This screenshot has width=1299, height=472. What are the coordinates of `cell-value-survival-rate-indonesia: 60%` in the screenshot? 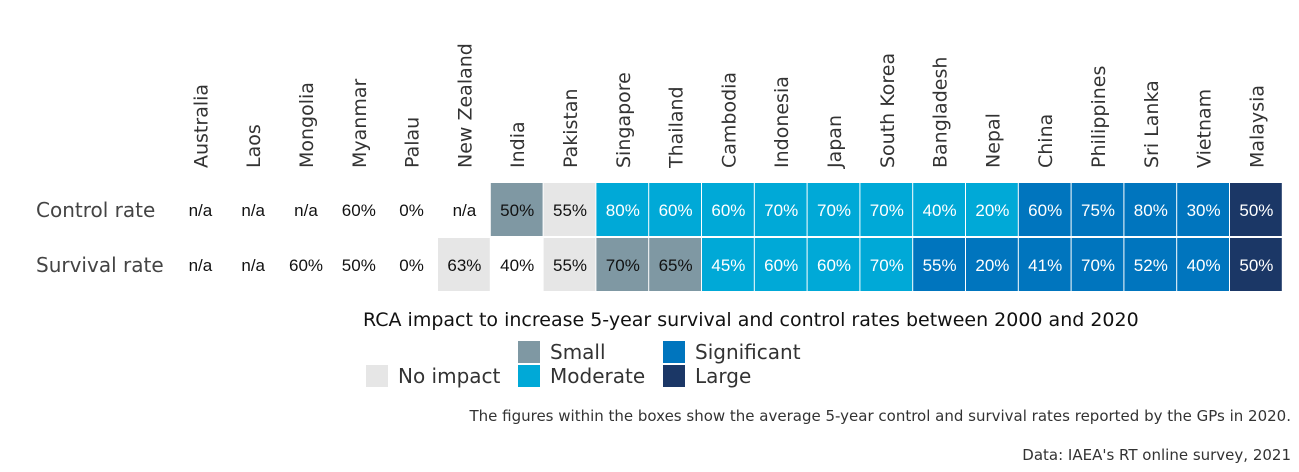 It's located at (781, 265).